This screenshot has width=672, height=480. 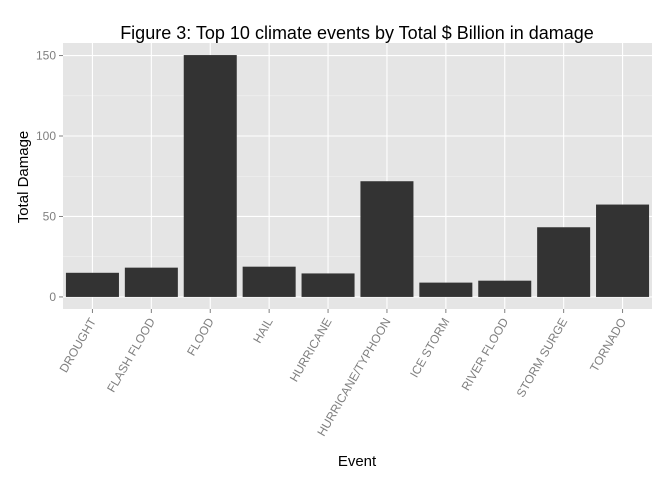 What do you see at coordinates (46, 56) in the screenshot?
I see `y-tick-label: 150` at bounding box center [46, 56].